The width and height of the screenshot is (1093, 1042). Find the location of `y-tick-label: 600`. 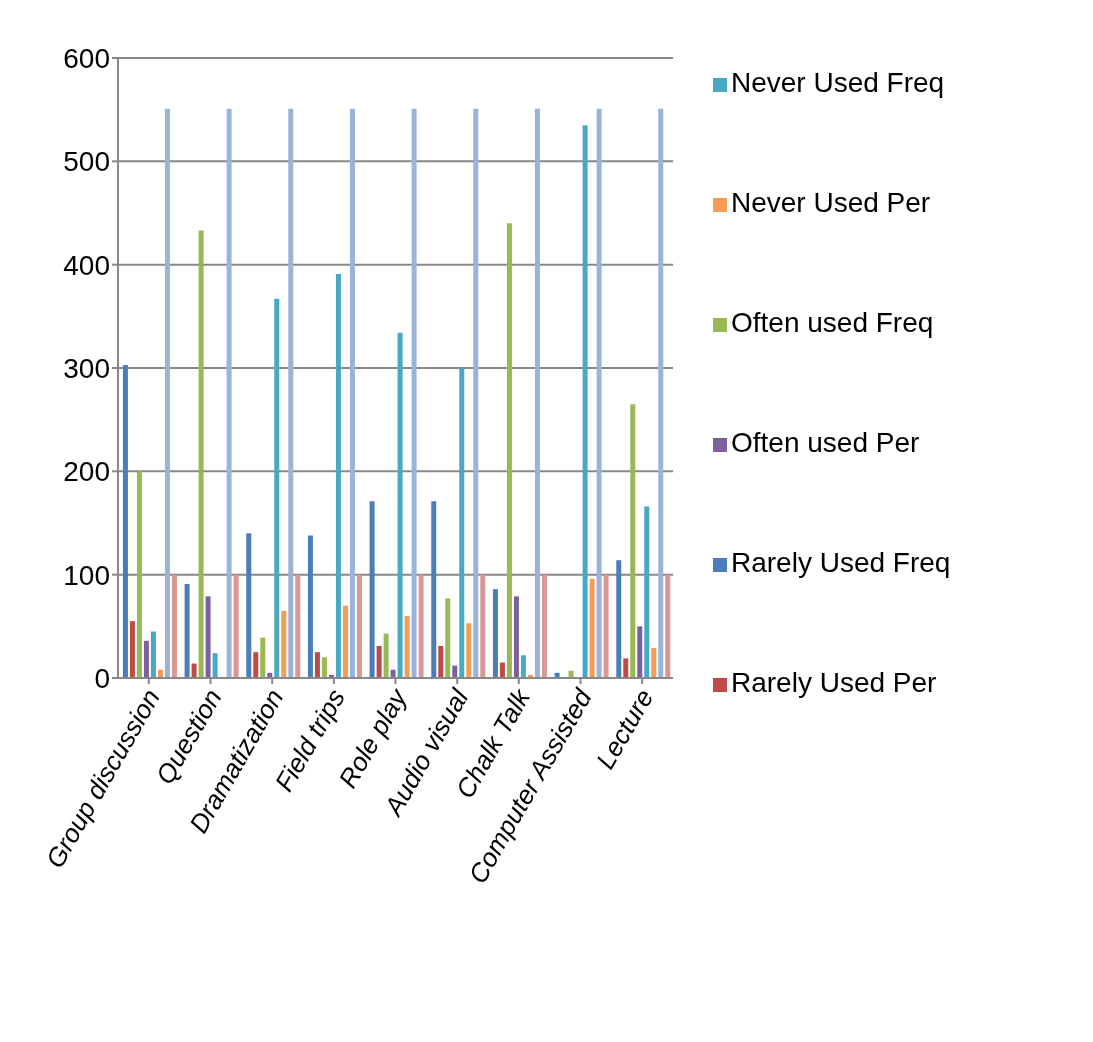

y-tick-label: 600 is located at coordinates (86, 58).